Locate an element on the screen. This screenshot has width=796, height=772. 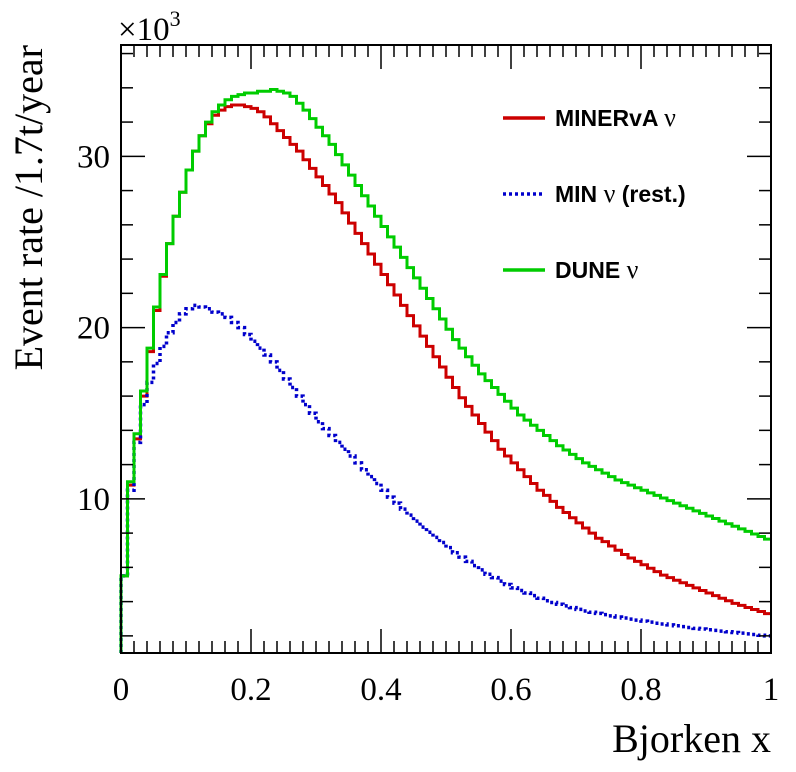
legend-label-1: MIN ν (rest.) is located at coordinates (620, 193).